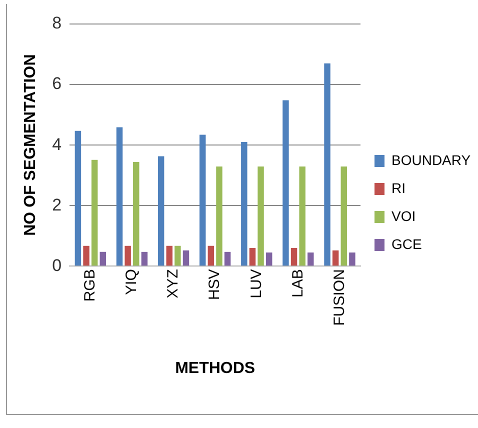 This screenshot has height=428, width=478. Describe the element at coordinates (399, 188) in the screenshot. I see `legend-label: RI` at that location.